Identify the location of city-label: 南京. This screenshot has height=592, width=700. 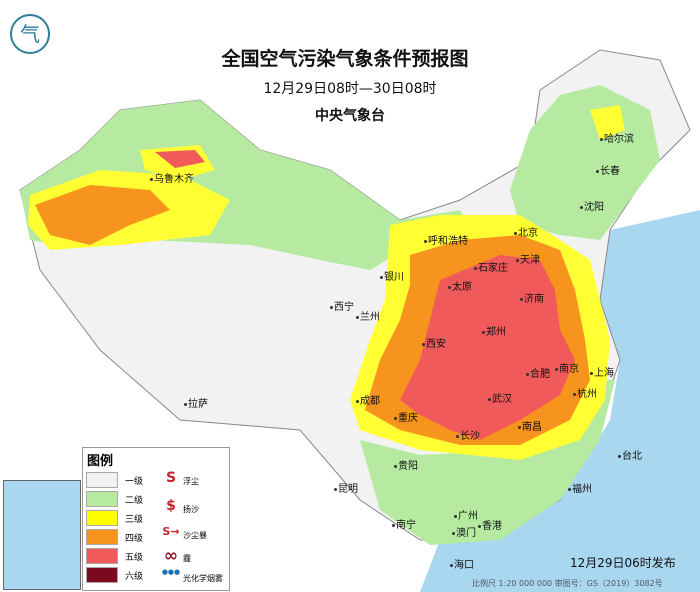
(567, 367).